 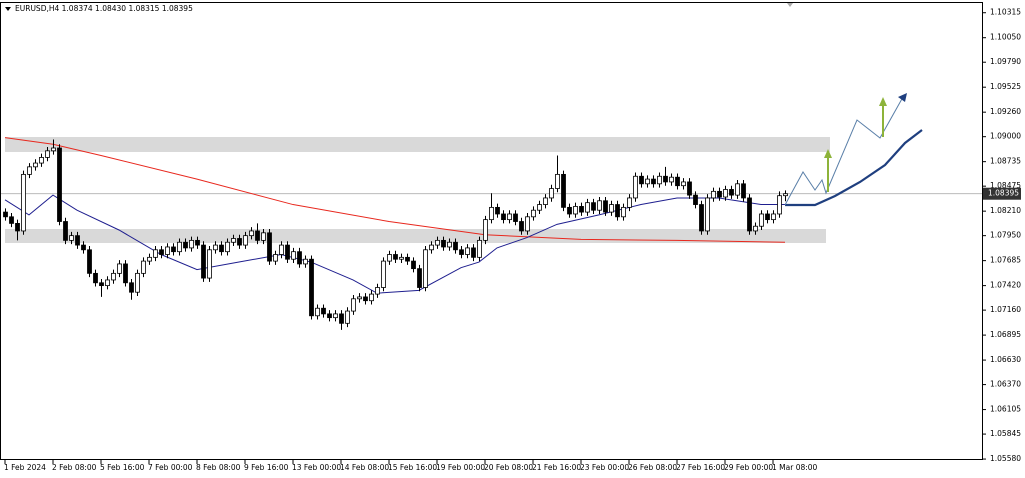 What do you see at coordinates (25, 467) in the screenshot?
I see `x-tick-label: 1 Feb 2024` at bounding box center [25, 467].